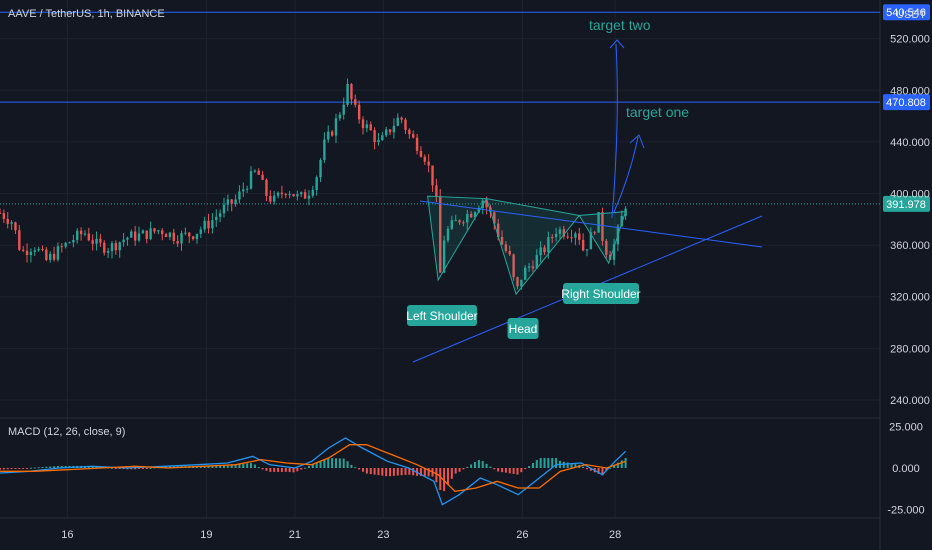 The width and height of the screenshot is (932, 550). What do you see at coordinates (626, 174) in the screenshot?
I see `target-one-arrow-path` at bounding box center [626, 174].